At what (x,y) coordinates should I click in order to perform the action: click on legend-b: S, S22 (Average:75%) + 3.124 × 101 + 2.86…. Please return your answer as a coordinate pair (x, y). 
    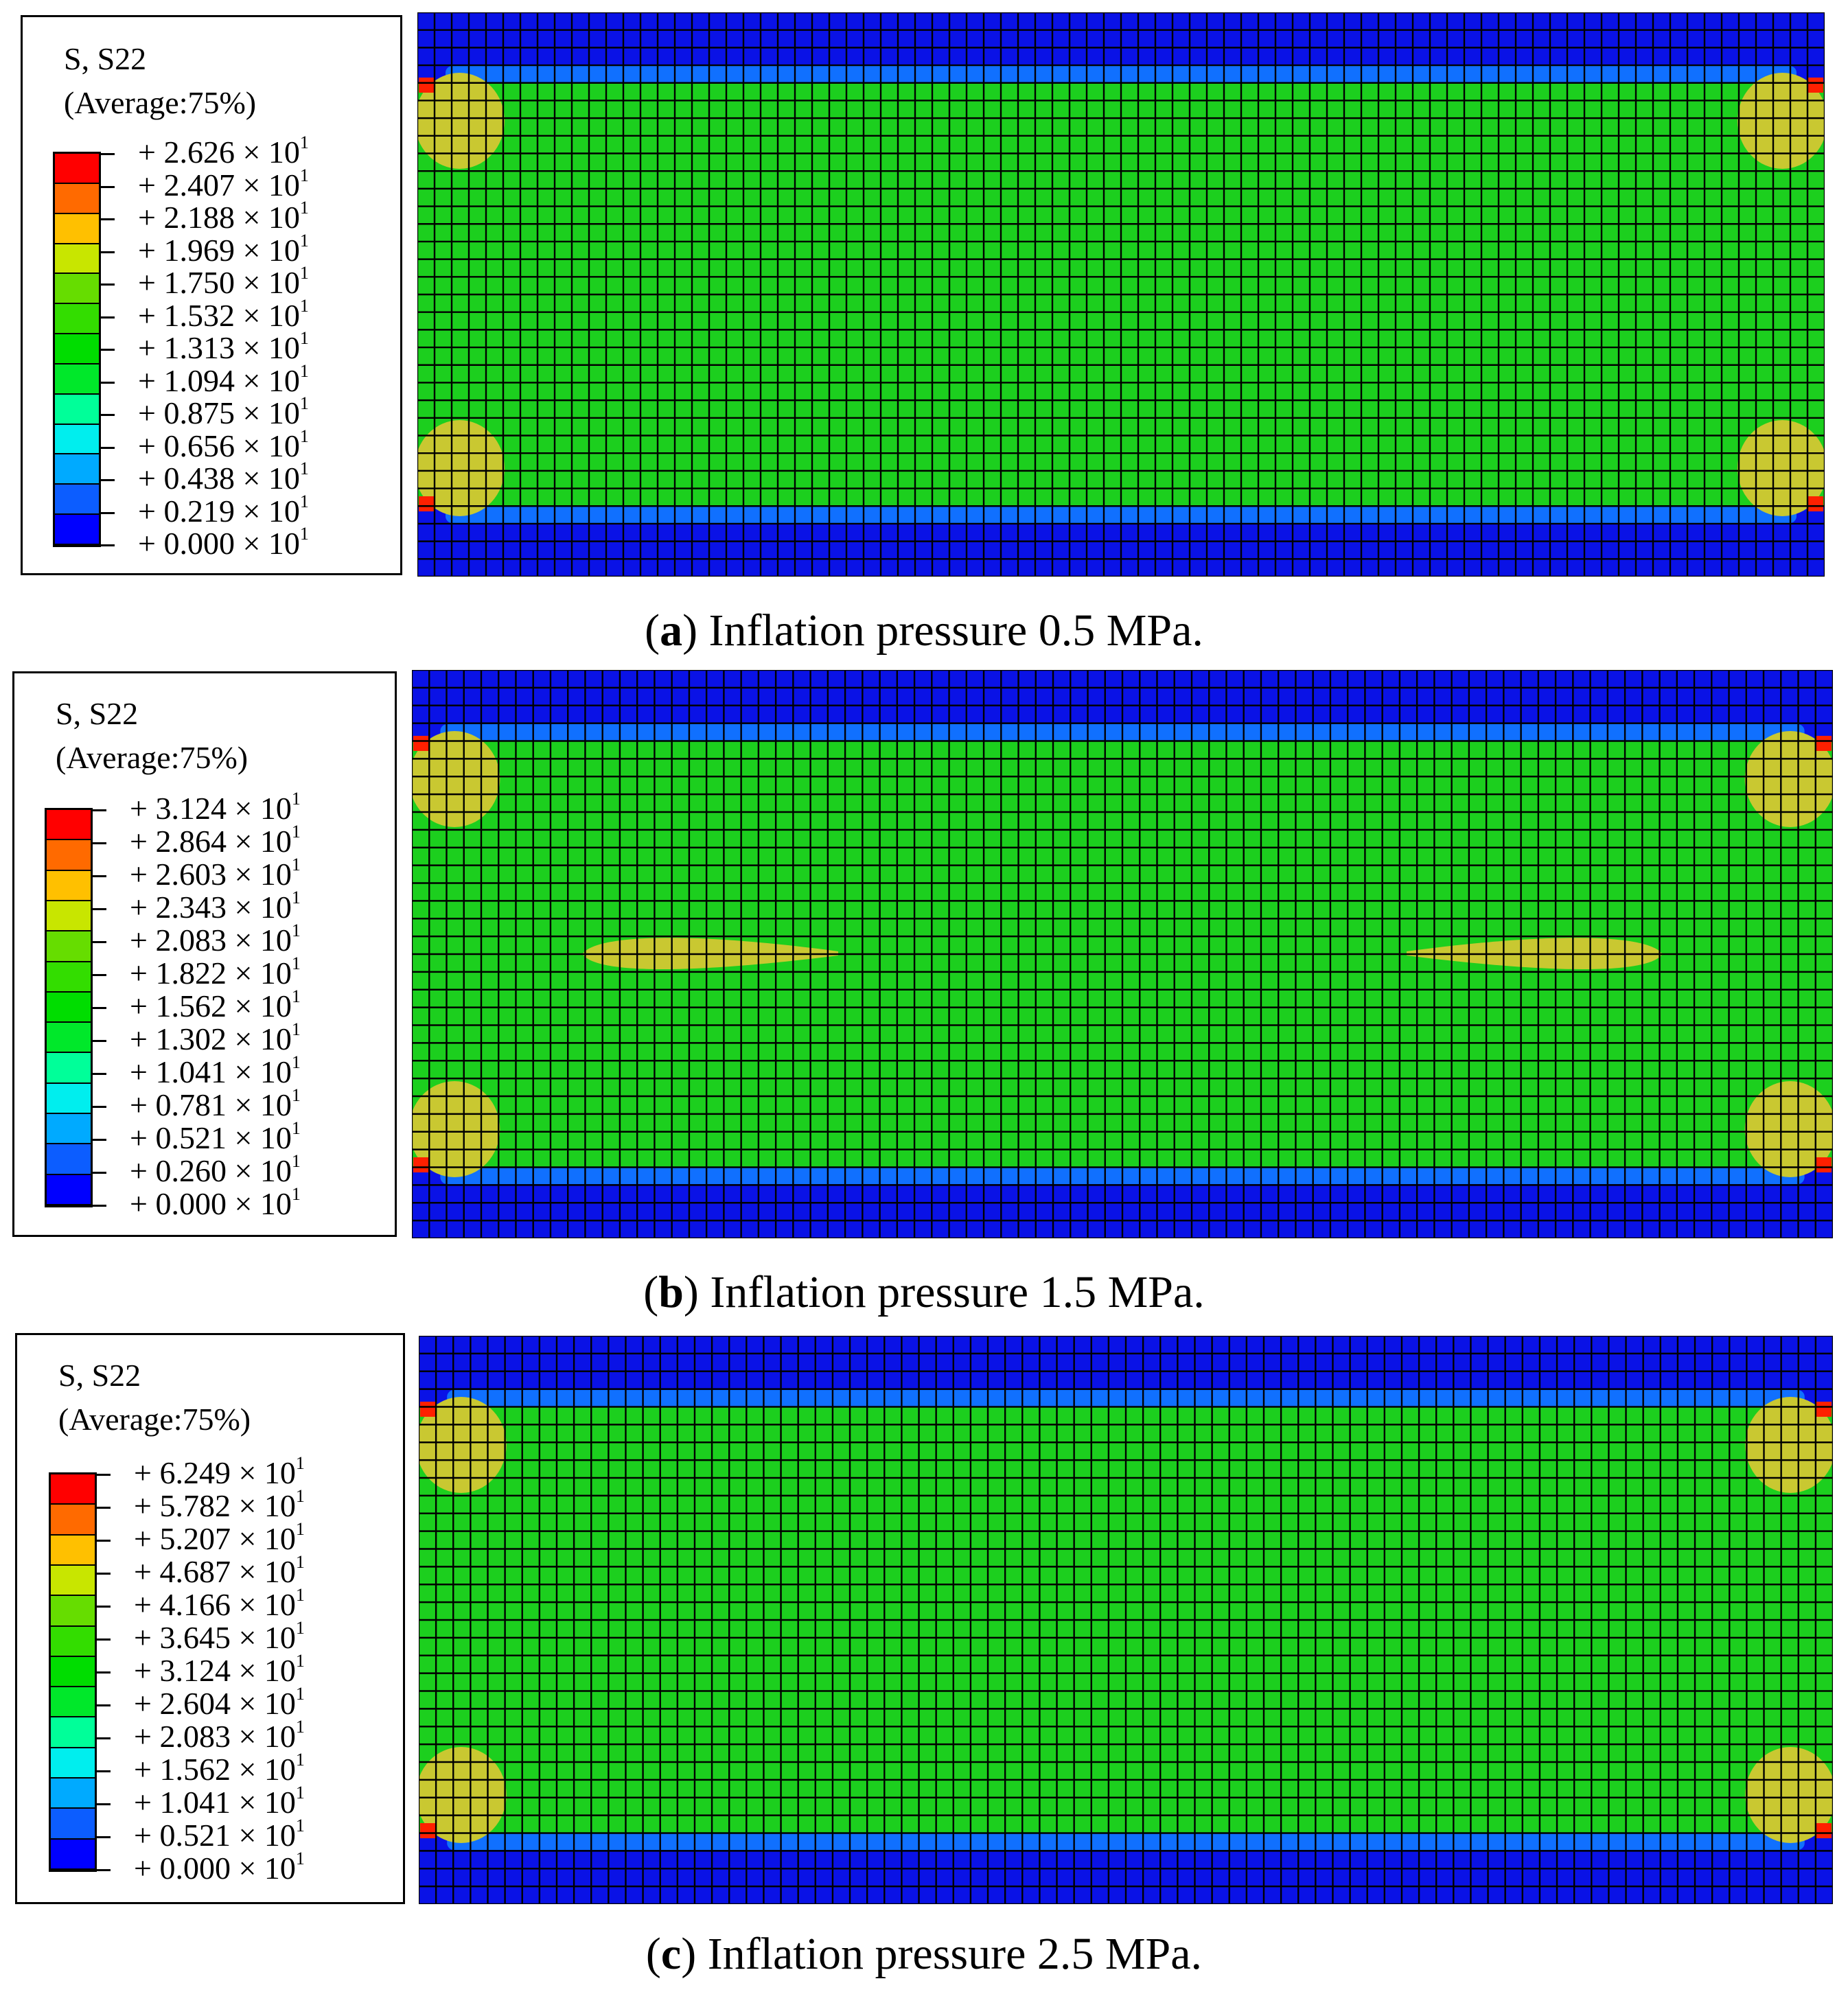
    Looking at the image, I should click on (204, 954).